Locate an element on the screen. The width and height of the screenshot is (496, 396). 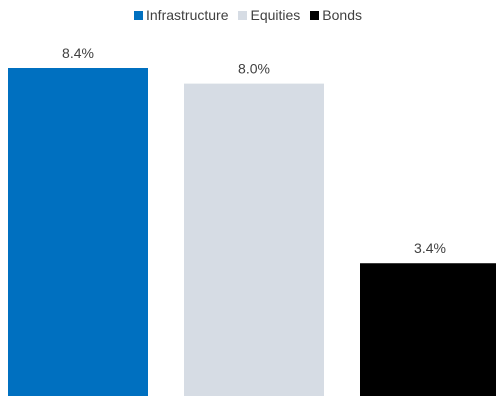
legend-label: Equities is located at coordinates (275, 15).